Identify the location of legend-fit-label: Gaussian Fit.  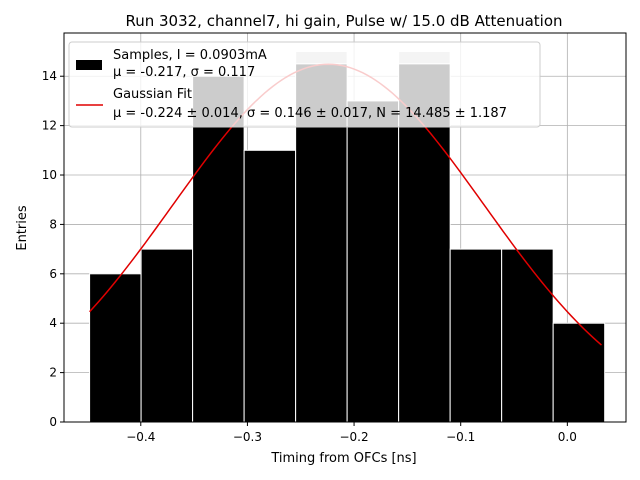
(152, 94).